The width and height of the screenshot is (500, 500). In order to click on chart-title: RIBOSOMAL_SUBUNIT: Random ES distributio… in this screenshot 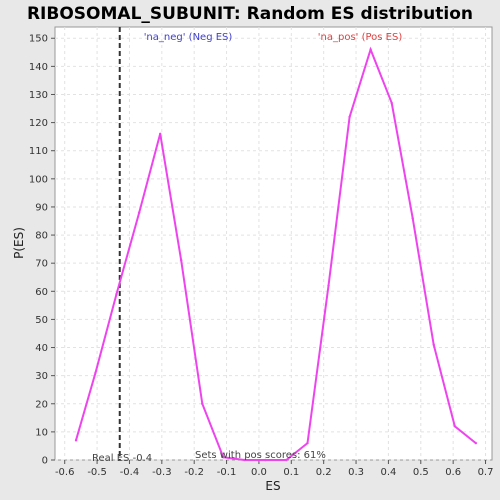, I will do `click(250, 14)`.